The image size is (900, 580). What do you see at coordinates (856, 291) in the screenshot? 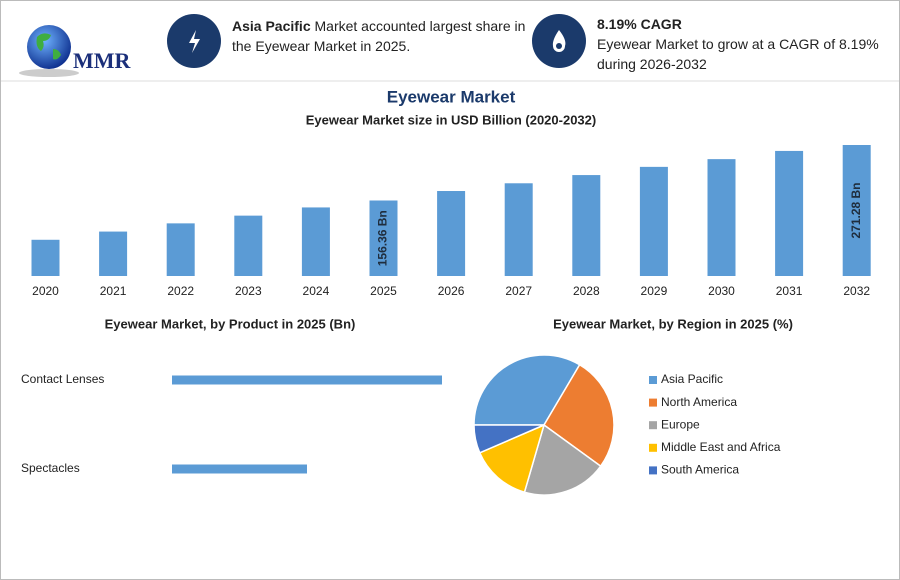
I see `x-tick-label: 2032` at bounding box center [856, 291].